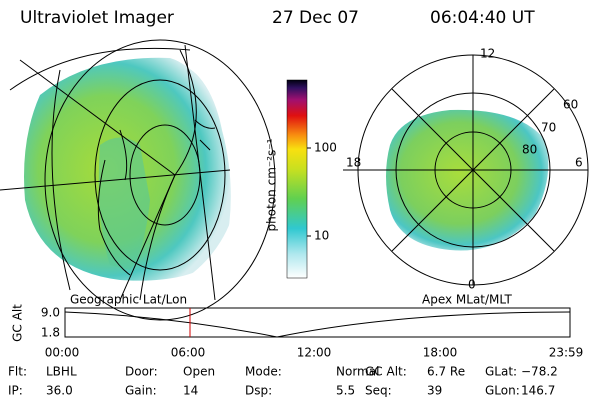 Image resolution: width=600 pixels, height=400 pixels. Describe the element at coordinates (501, 372) in the screenshot. I see `info-label: GLat:` at that location.